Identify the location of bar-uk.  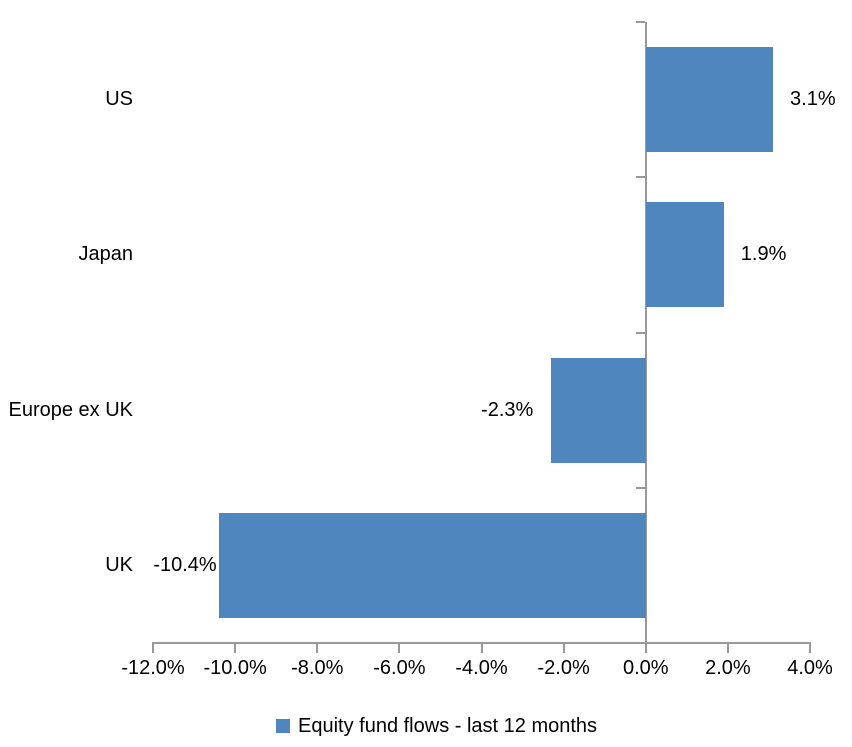
(432, 565).